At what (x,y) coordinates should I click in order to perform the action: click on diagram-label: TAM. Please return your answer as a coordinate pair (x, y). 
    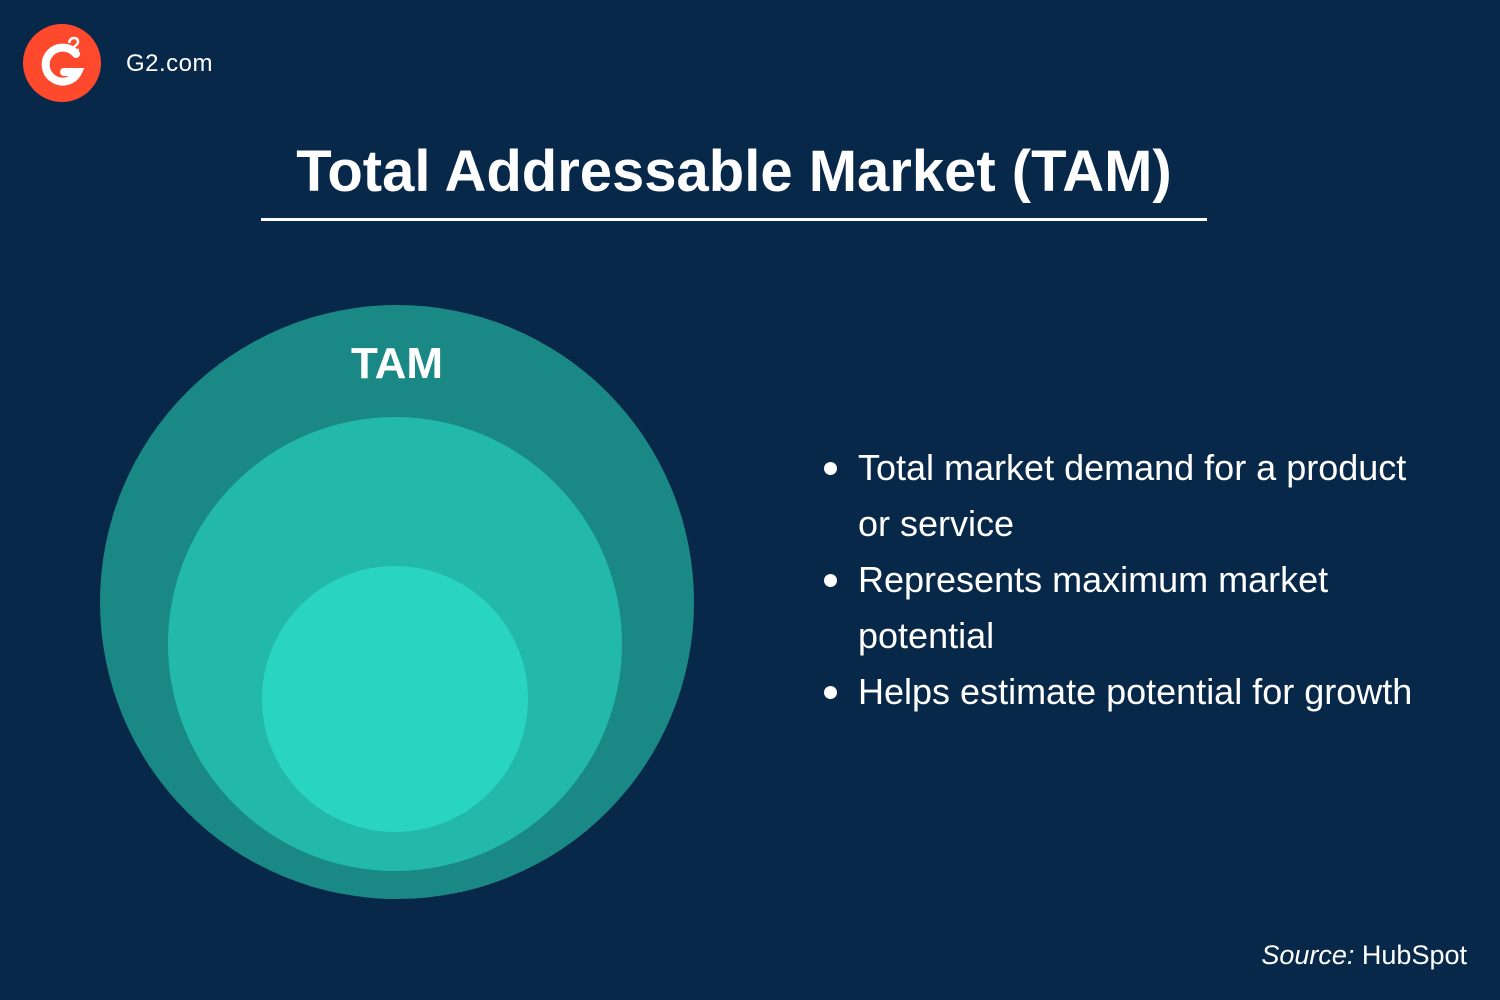
    Looking at the image, I should click on (397, 363).